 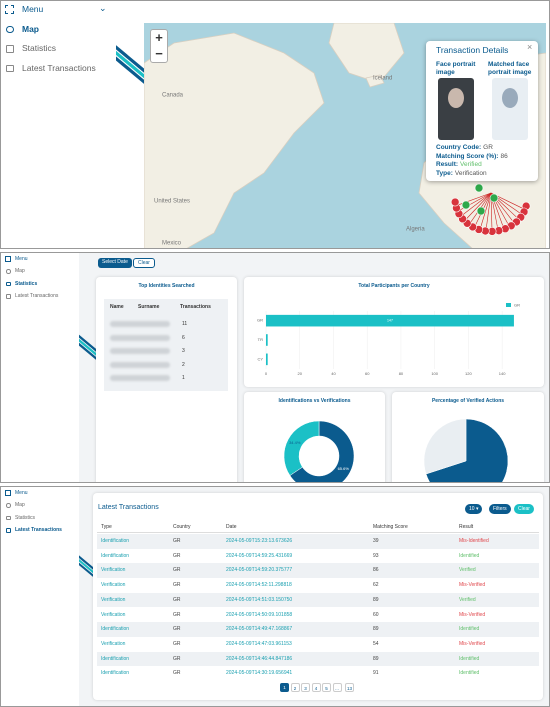 What do you see at coordinates (260, 320) in the screenshot?
I see `y-tick-label: GR` at bounding box center [260, 320].